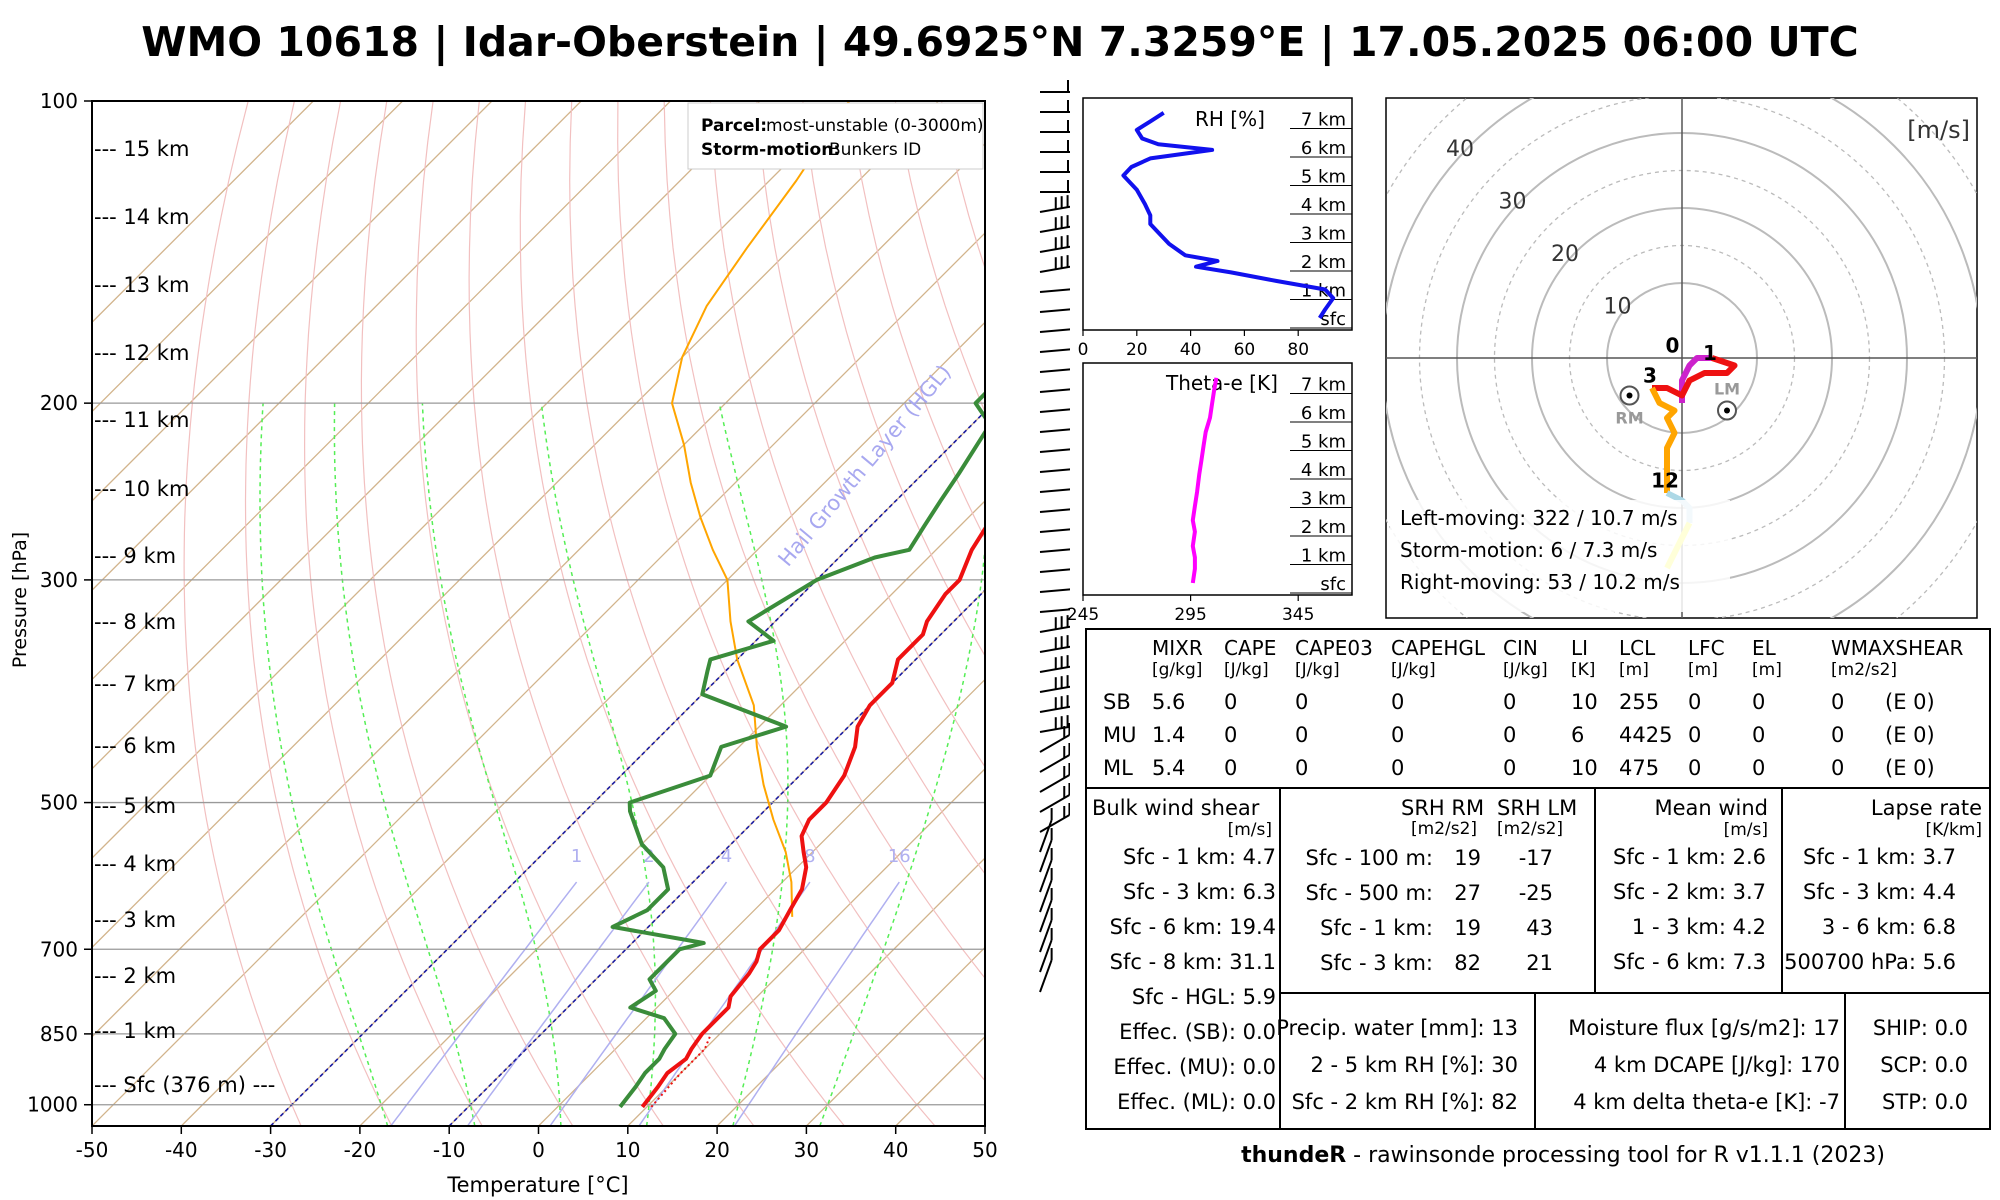 The height and width of the screenshot is (1200, 2000). I want to click on mean-wind-row: 1 - 3 km: 4.2, so click(1698, 927).